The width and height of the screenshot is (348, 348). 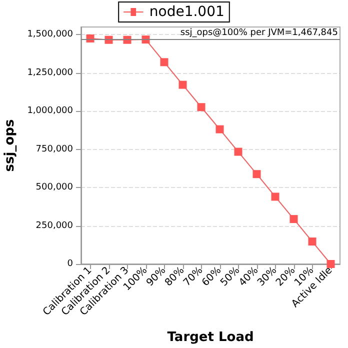 What do you see at coordinates (10, 145) in the screenshot?
I see `y-axis-title: ssj_ops` at bounding box center [10, 145].